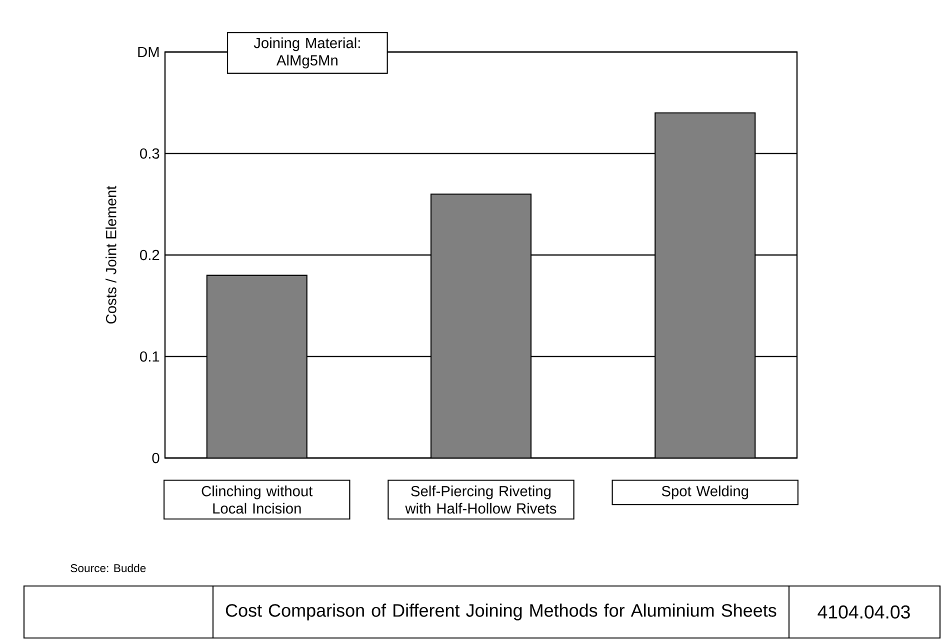 Image resolution: width=943 pixels, height=644 pixels. What do you see at coordinates (257, 500) in the screenshot?
I see `x-tick-label: Clinching without Local Incision` at bounding box center [257, 500].